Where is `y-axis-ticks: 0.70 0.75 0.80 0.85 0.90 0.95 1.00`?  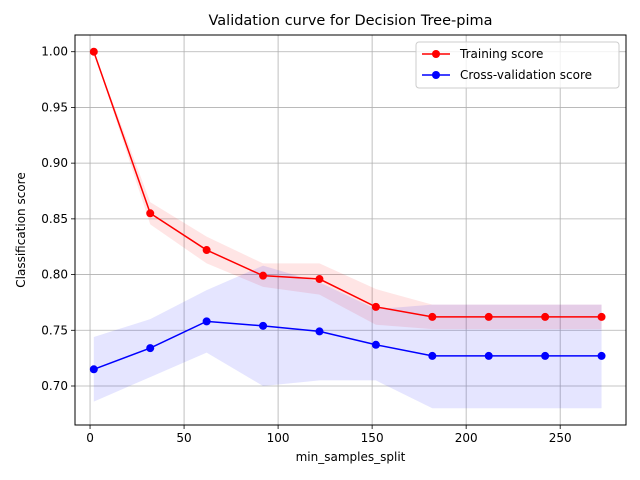
y-axis-ticks: 0.70 0.75 0.80 0.85 0.90 0.95 1.00 is located at coordinates (58, 219).